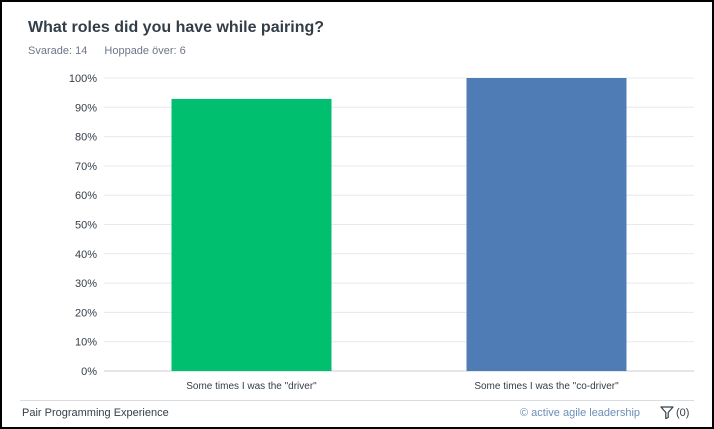 Image resolution: width=714 pixels, height=429 pixels. What do you see at coordinates (95, 413) in the screenshot?
I see `survey-name: Pair Programming Experience` at bounding box center [95, 413].